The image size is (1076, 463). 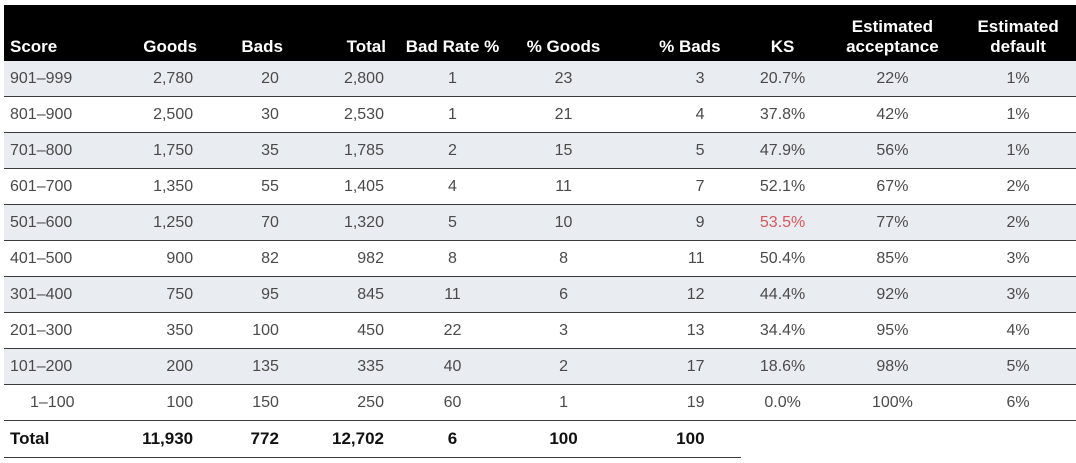 What do you see at coordinates (564, 366) in the screenshot?
I see `cell-pct-goods: 2` at bounding box center [564, 366].